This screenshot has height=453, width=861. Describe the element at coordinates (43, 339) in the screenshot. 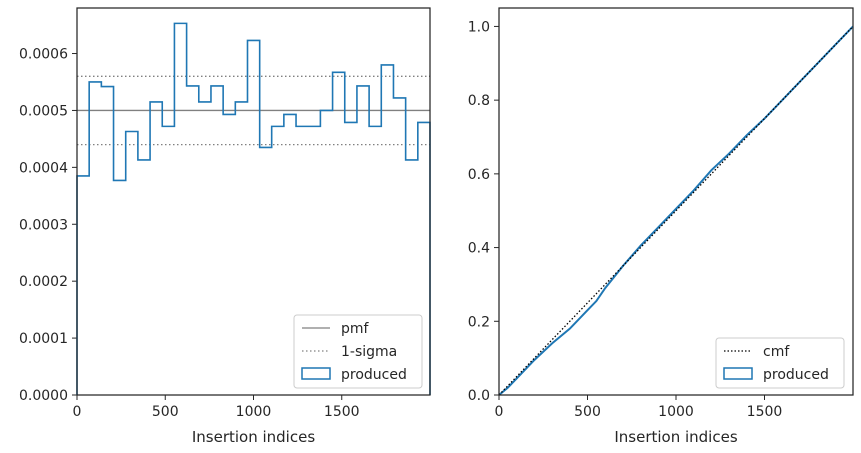

I see `y-tick-label: 0.0001` at that location.